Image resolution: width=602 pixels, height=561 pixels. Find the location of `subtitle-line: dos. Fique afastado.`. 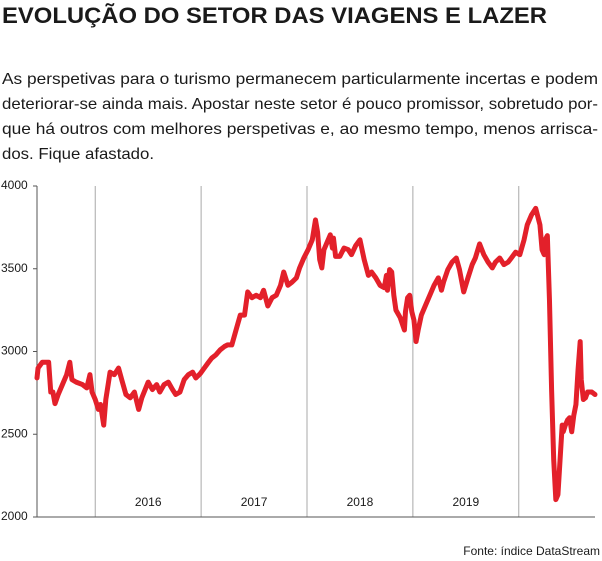

subtitle-line: dos. Fique afastado. is located at coordinates (78, 154).